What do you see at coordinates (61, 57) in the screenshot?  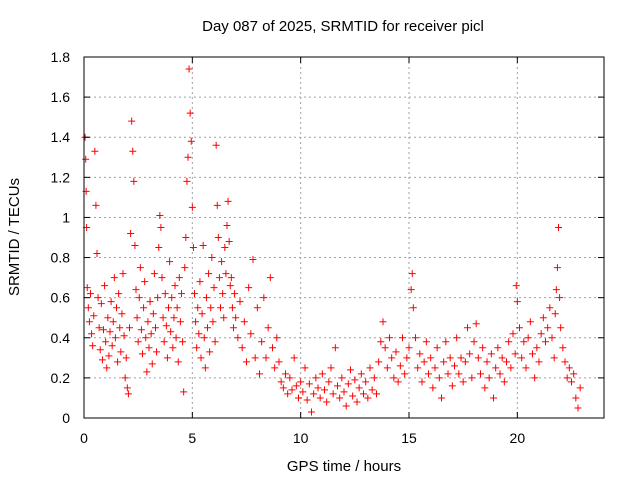 I see `y-tick-label: 1.8` at bounding box center [61, 57].